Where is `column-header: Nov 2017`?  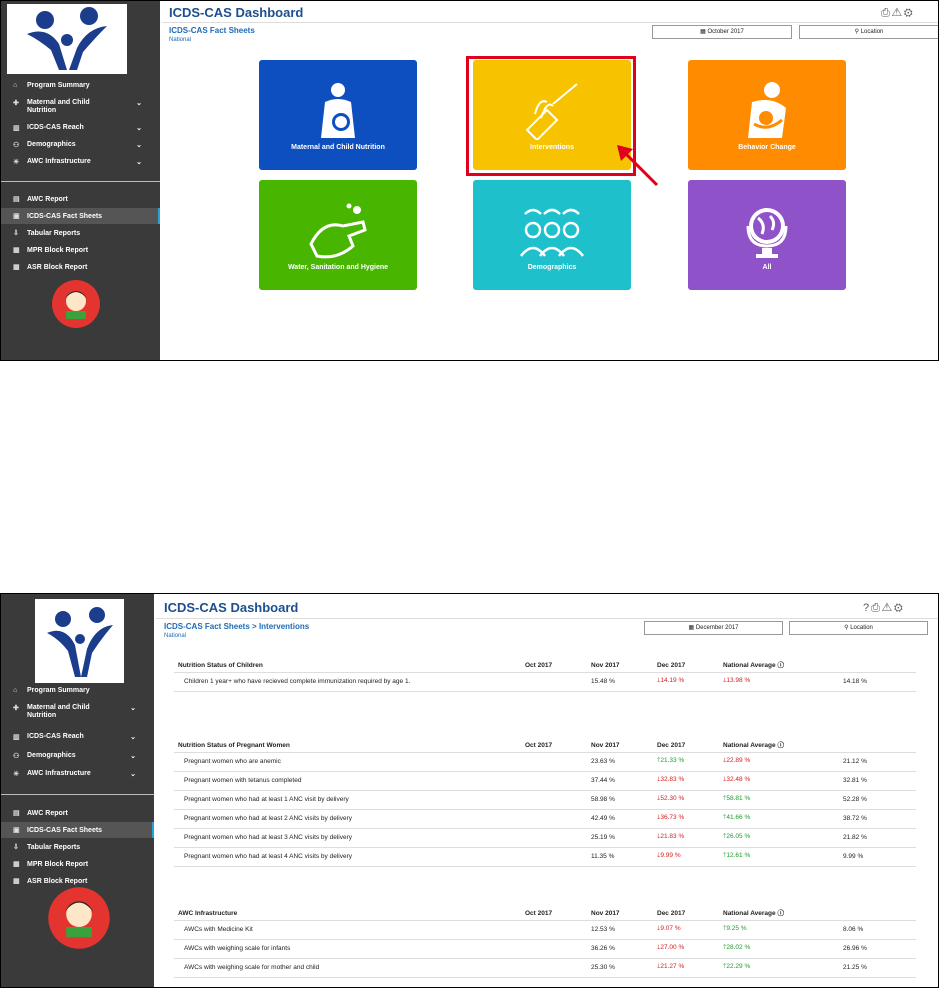
column-header: Nov 2017 is located at coordinates (620, 907).